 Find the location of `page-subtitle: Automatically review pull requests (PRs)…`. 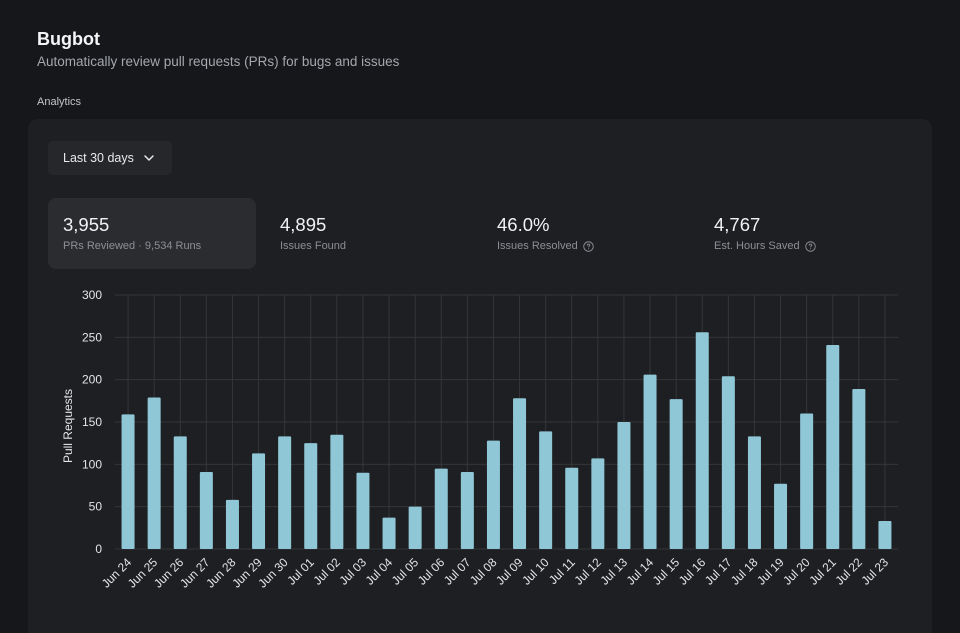

page-subtitle: Automatically review pull requests (PRs)… is located at coordinates (218, 61).